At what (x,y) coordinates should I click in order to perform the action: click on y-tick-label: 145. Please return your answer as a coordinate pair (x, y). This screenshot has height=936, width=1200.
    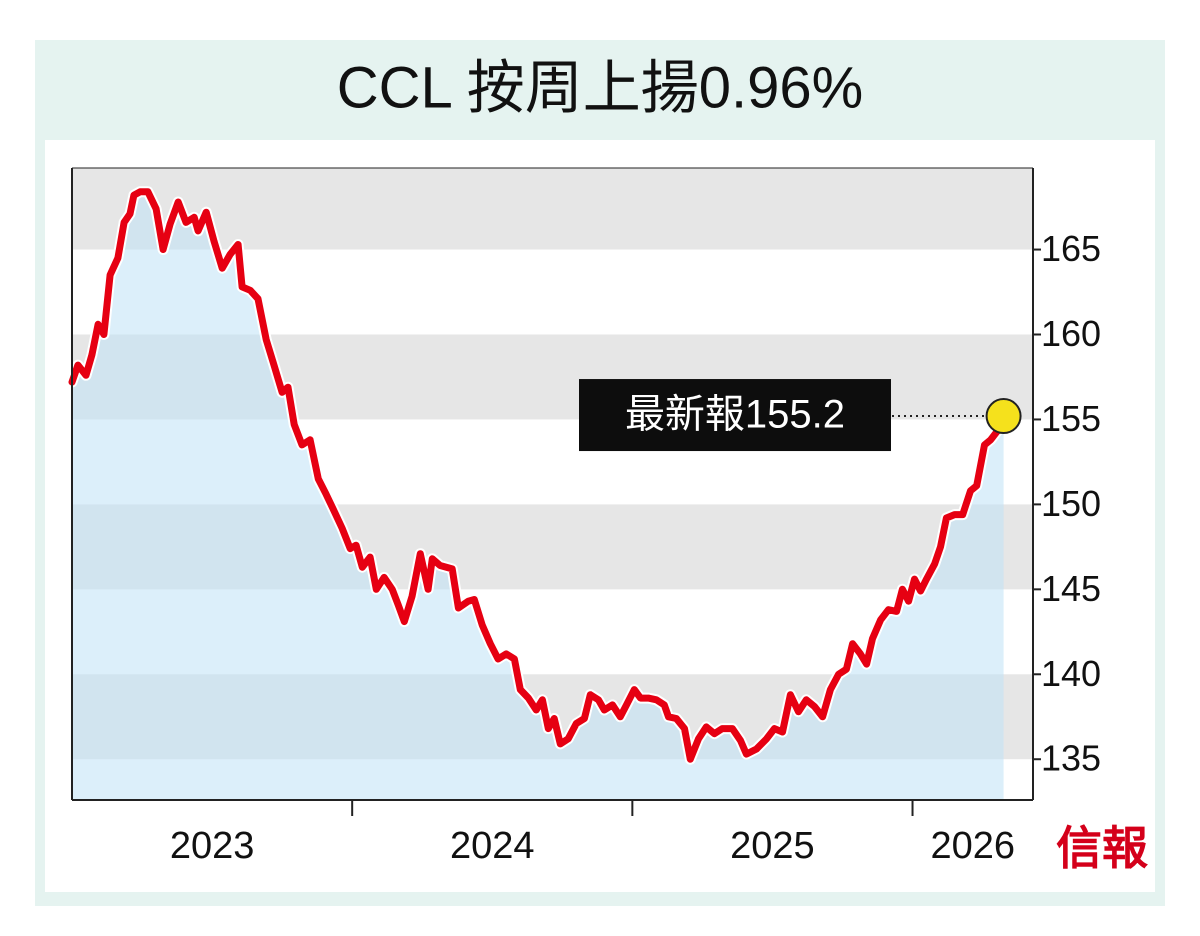
    Looking at the image, I should click on (1071, 588).